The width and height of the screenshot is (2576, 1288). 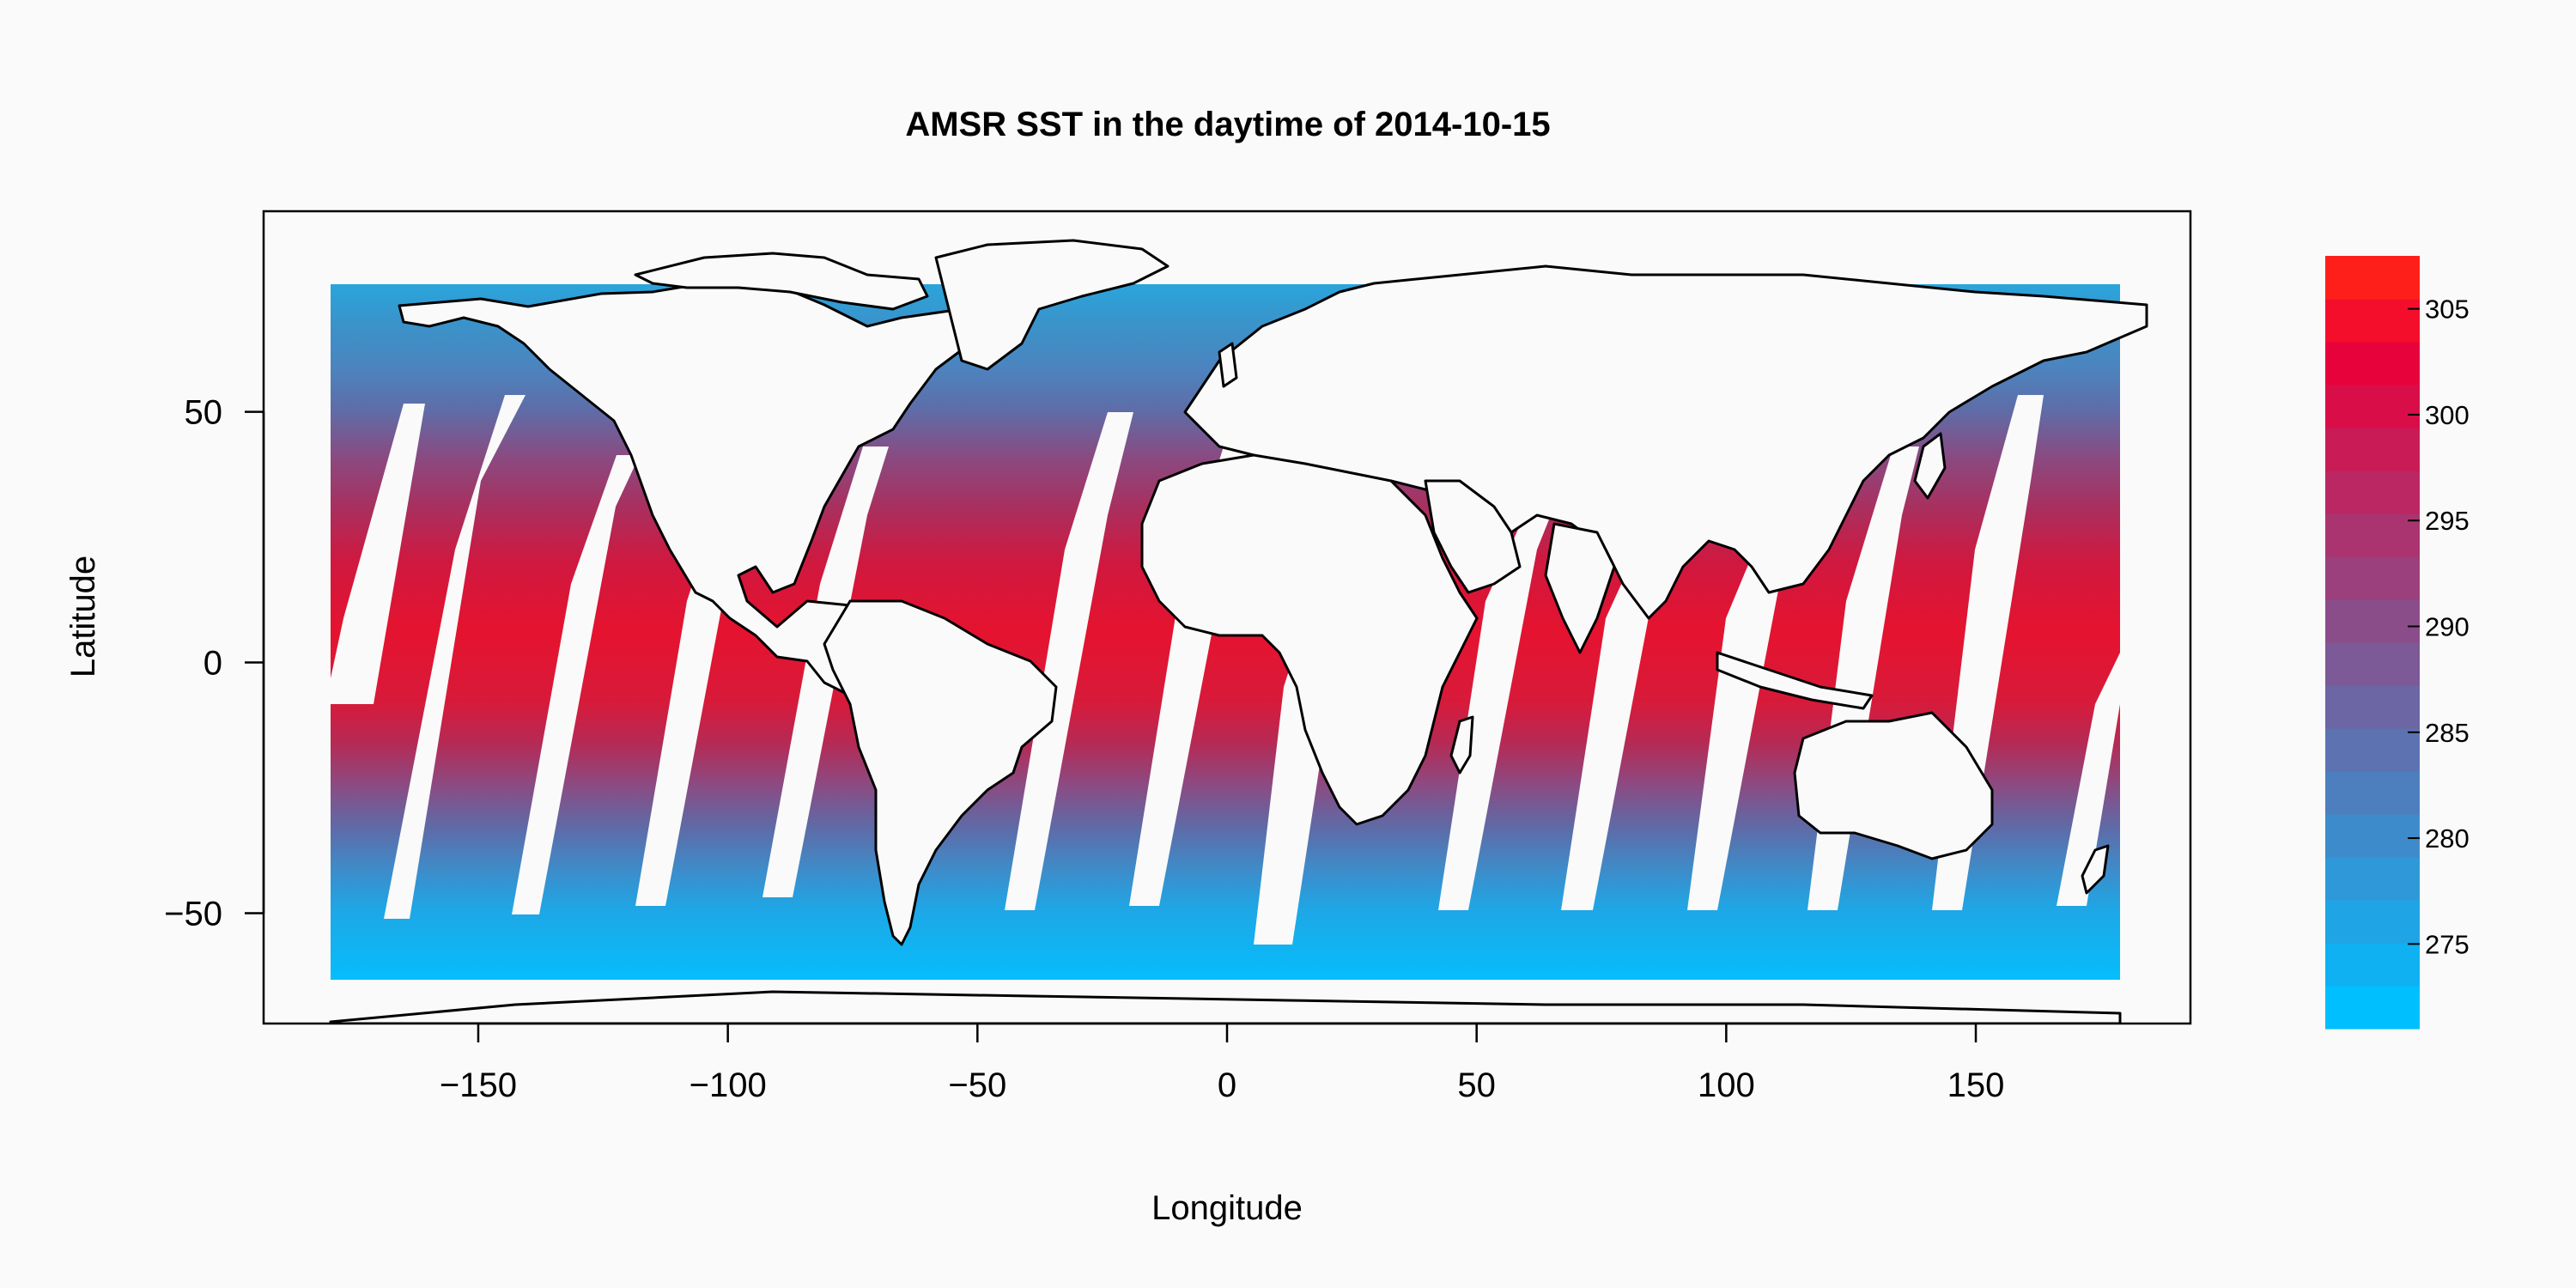 I want to click on colorbar-tick-label: 275, so click(x=2448, y=944).